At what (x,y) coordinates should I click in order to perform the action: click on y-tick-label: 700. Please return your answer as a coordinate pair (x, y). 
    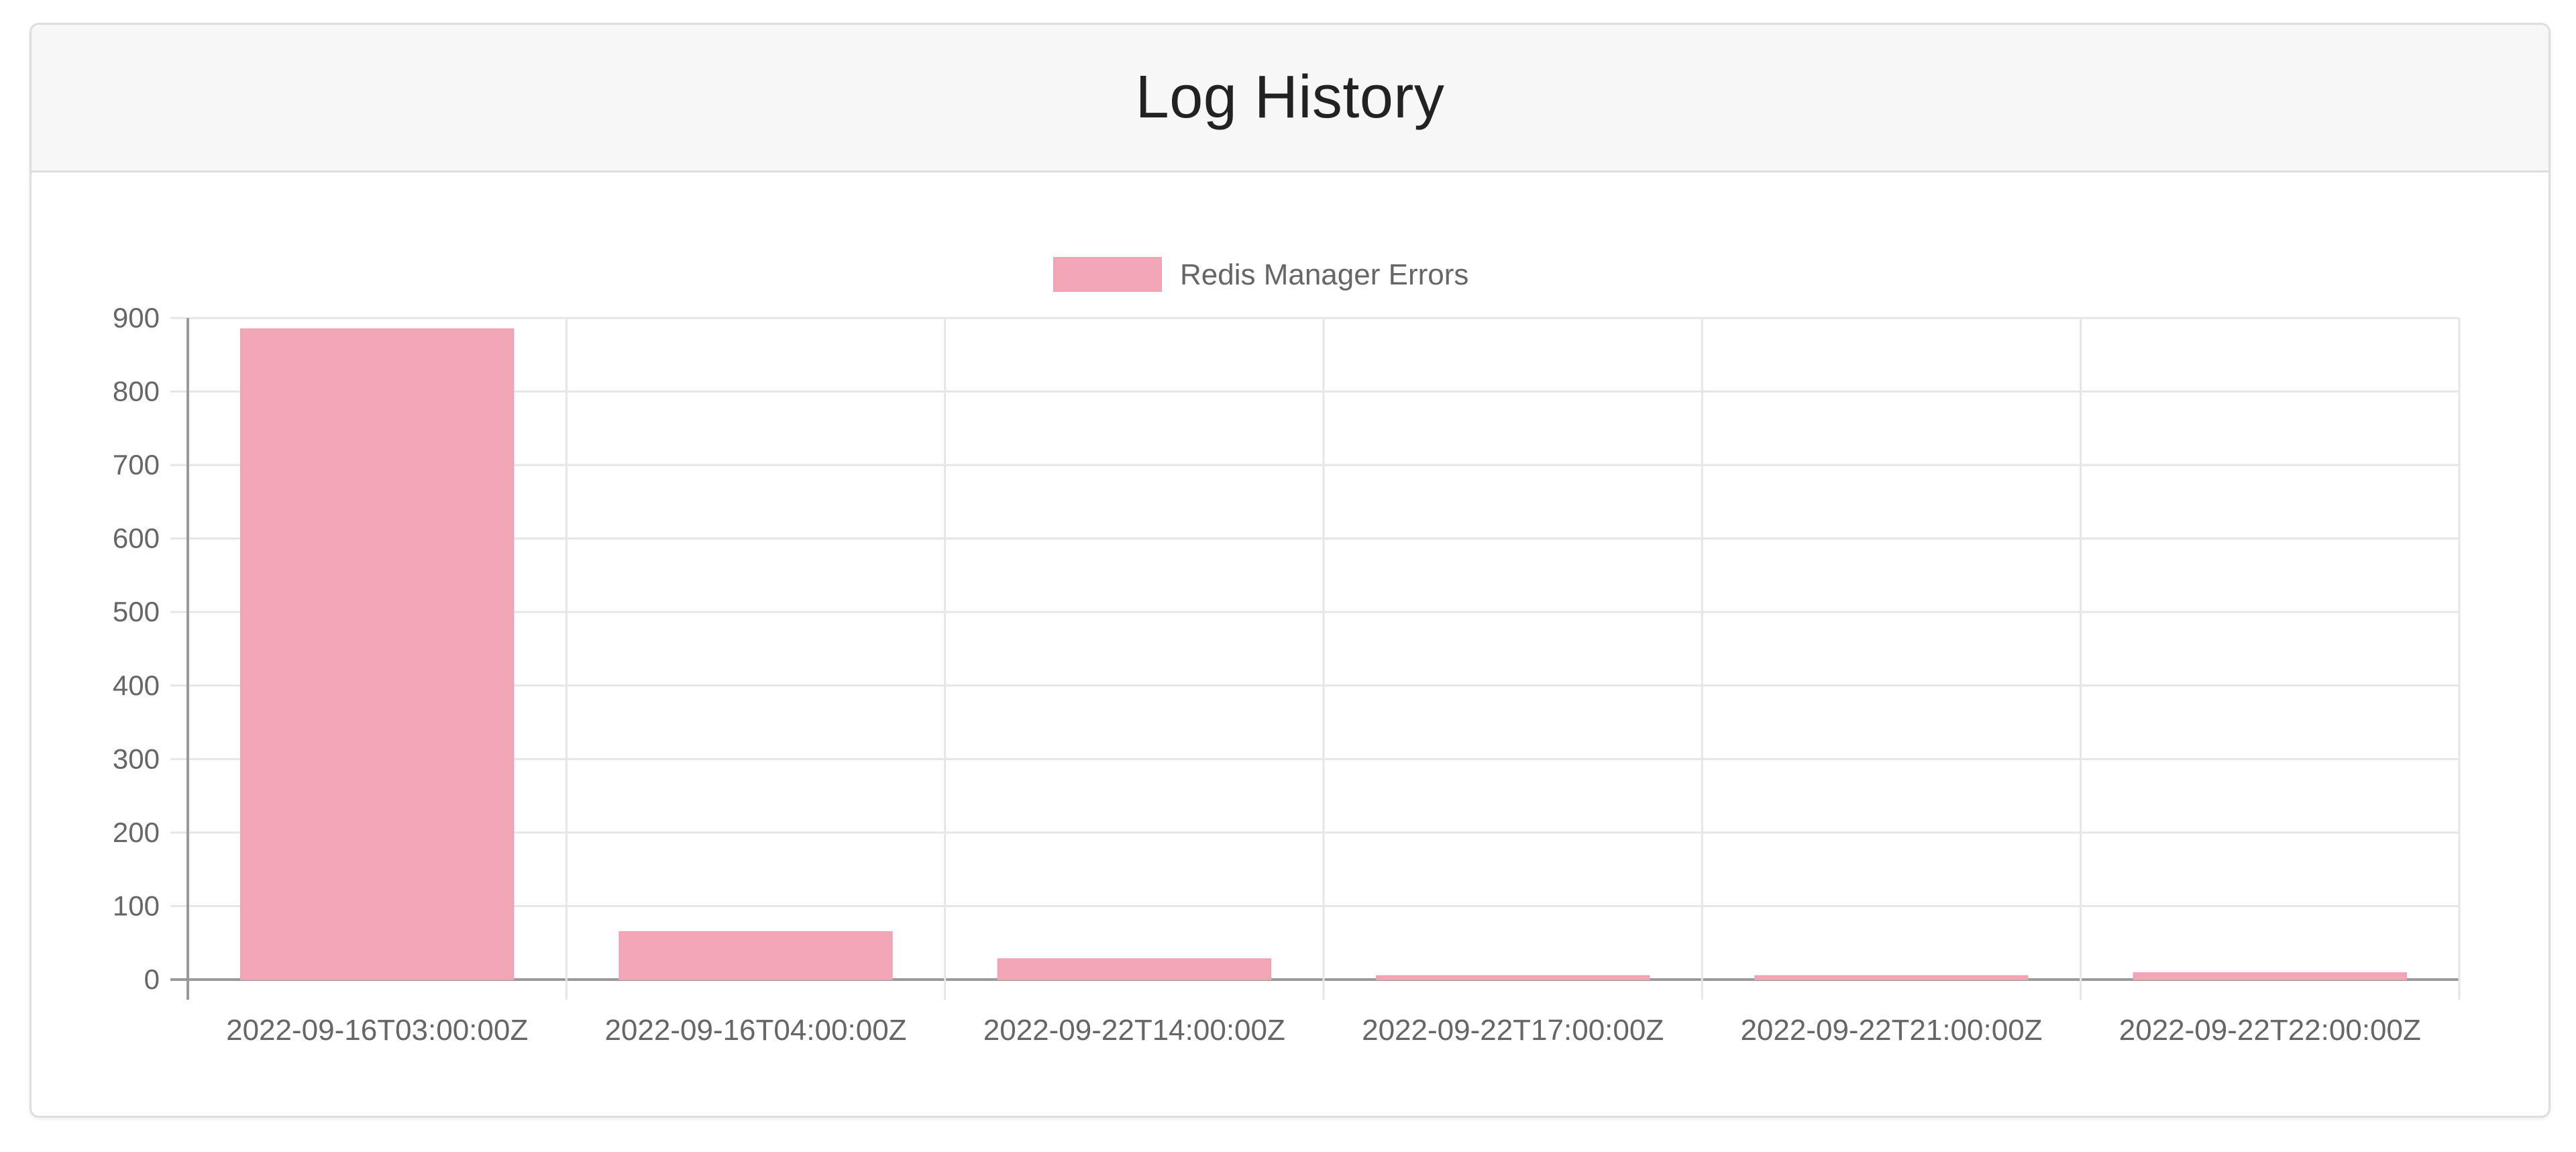
    Looking at the image, I should click on (136, 464).